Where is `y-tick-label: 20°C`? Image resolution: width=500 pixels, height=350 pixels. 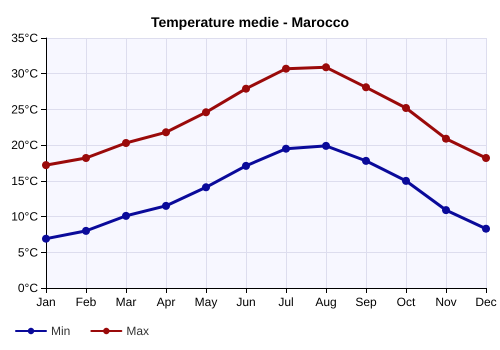
y-tick-label: 20°C is located at coordinates (24, 145).